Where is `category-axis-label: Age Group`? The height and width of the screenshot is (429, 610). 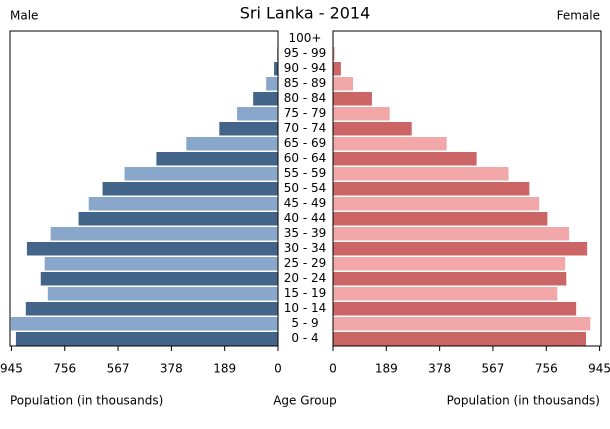
category-axis-label: Age Group is located at coordinates (305, 401).